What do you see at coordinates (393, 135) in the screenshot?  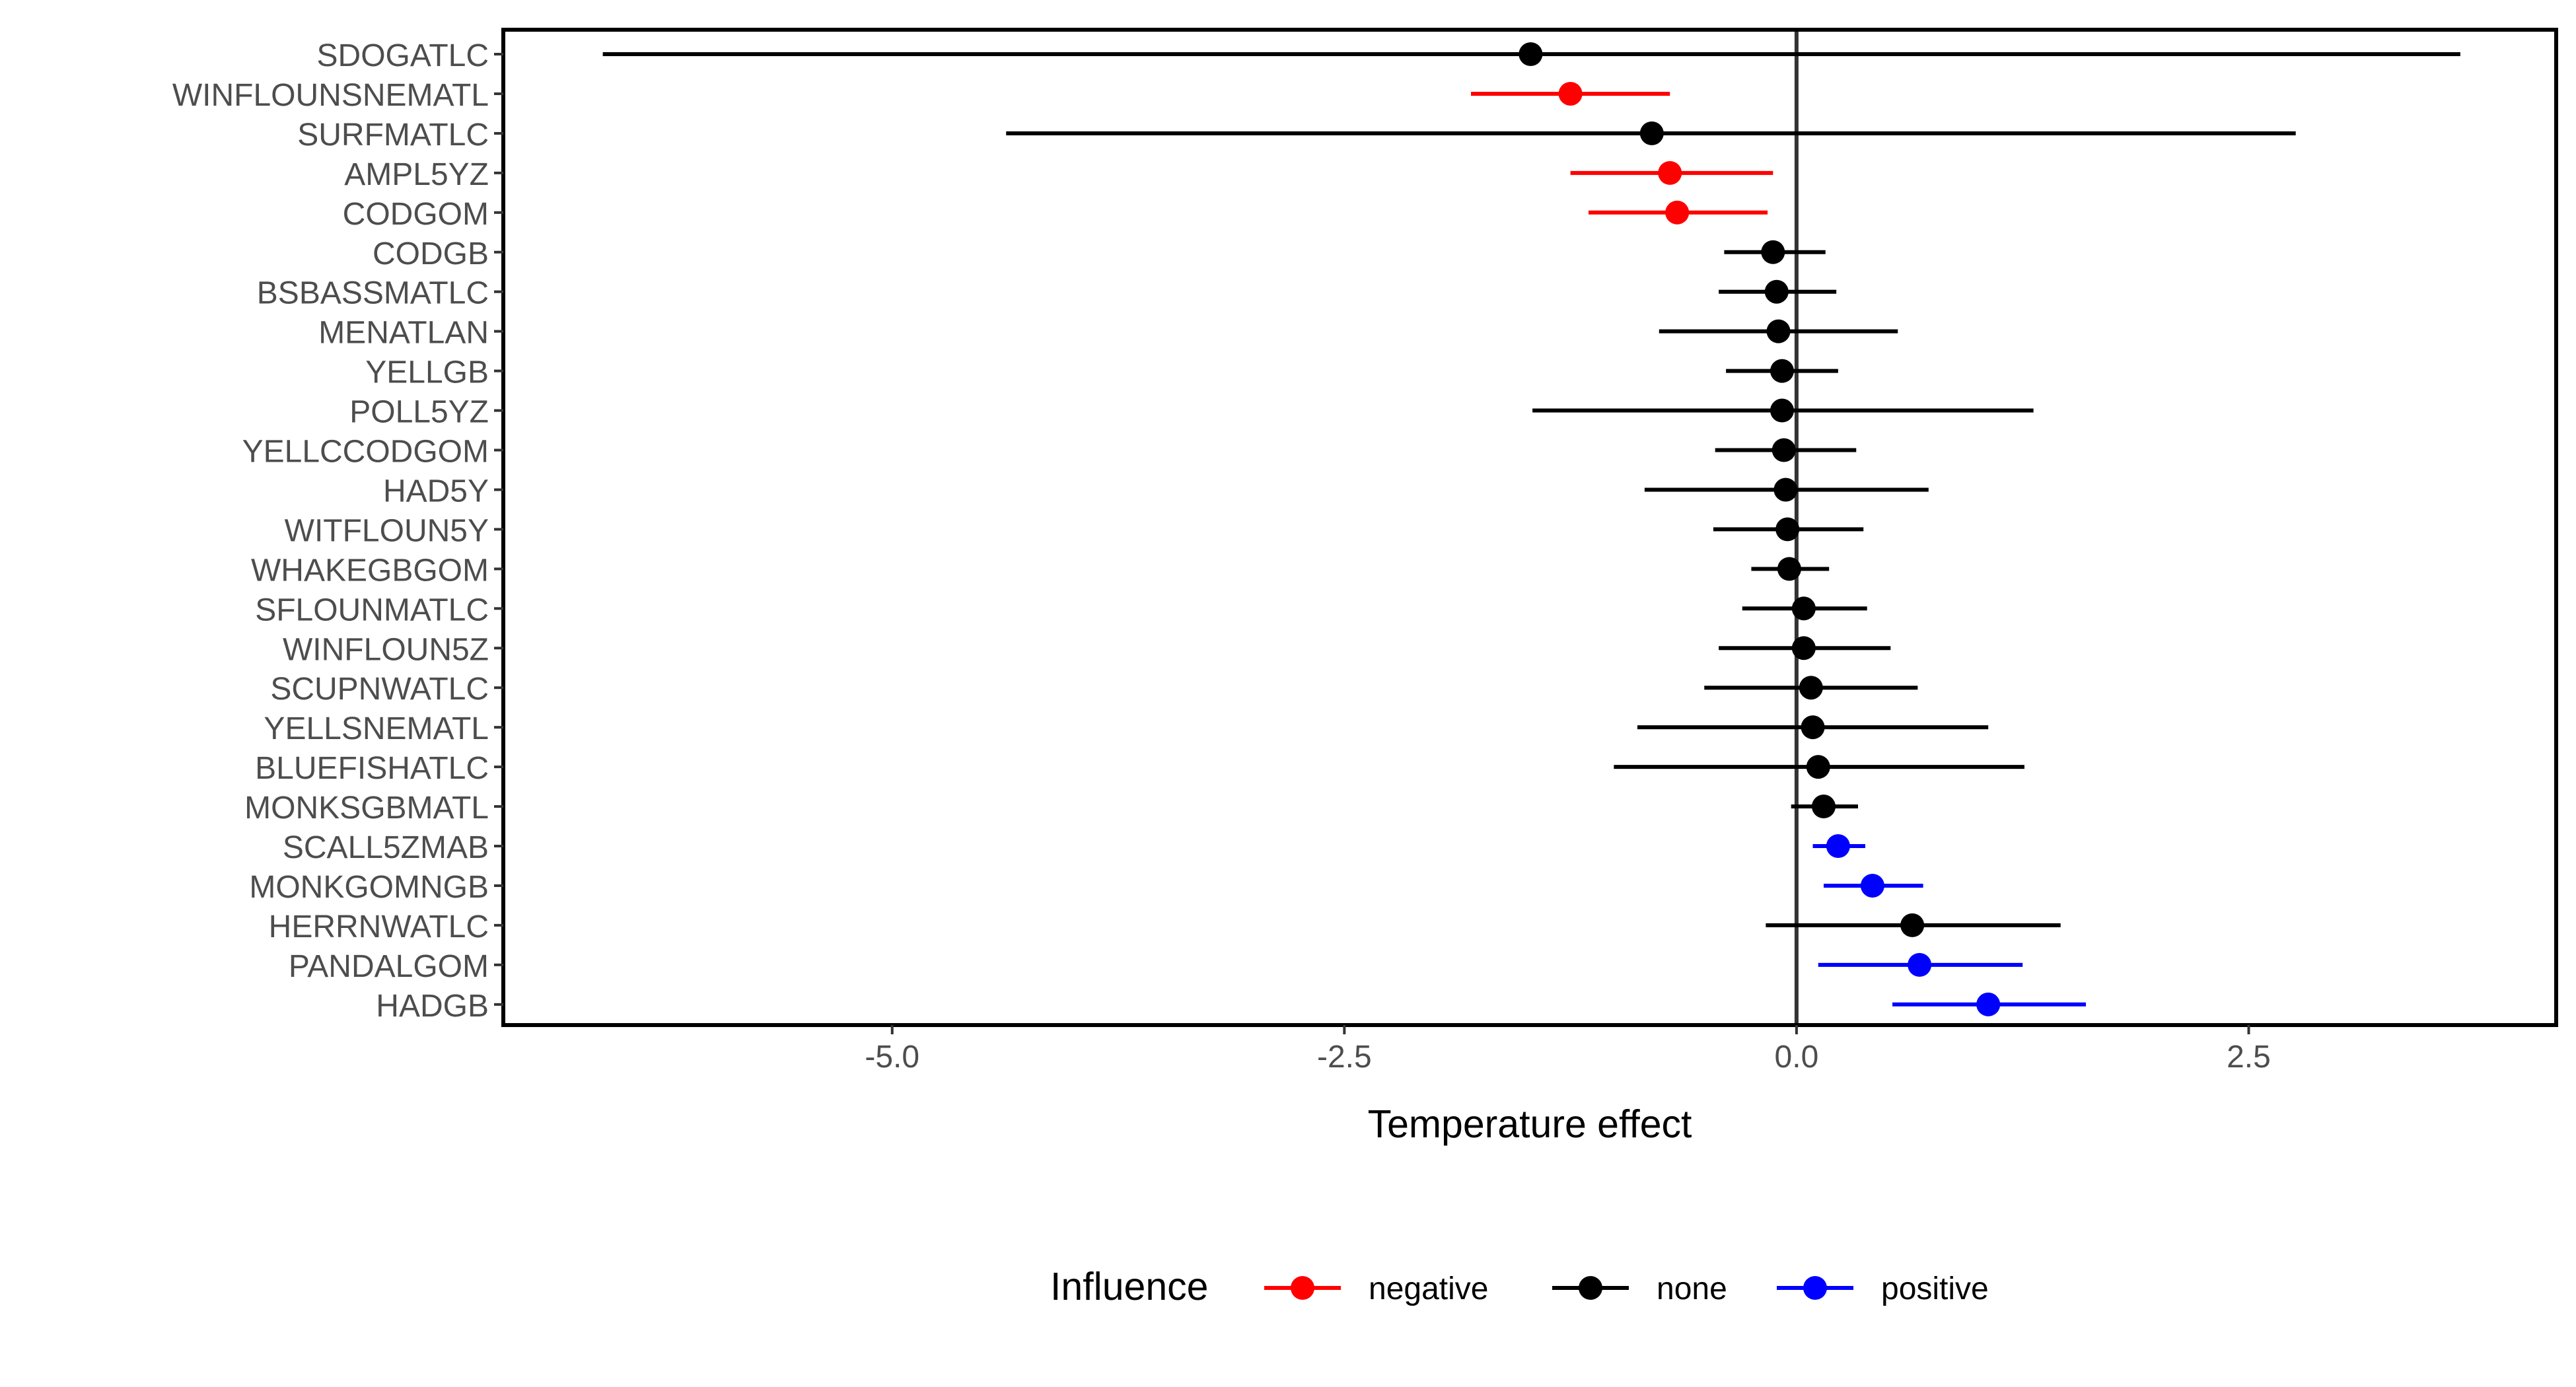 I see `y-tick-label-surfmatlc: SURFMATLC` at bounding box center [393, 135].